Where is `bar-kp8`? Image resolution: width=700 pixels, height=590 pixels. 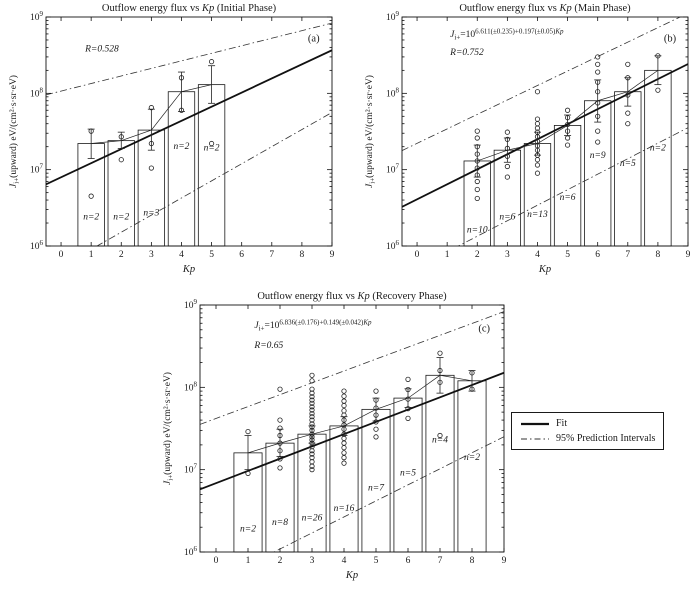 bar-kp8 is located at coordinates (658, 158).